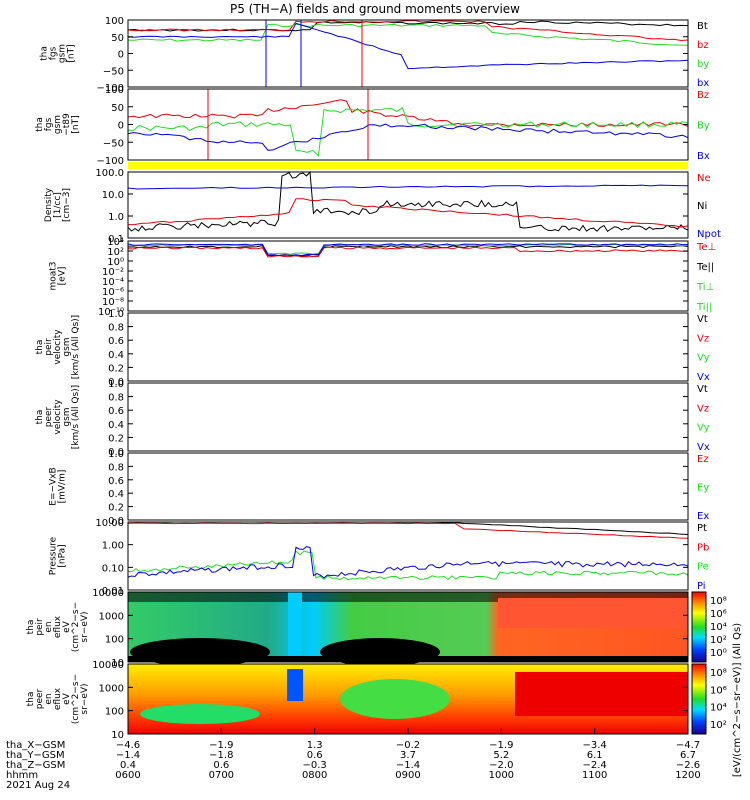 The image size is (750, 800). Describe the element at coordinates (501, 765) in the screenshot. I see `x-tick-label-z: −2.0` at that location.